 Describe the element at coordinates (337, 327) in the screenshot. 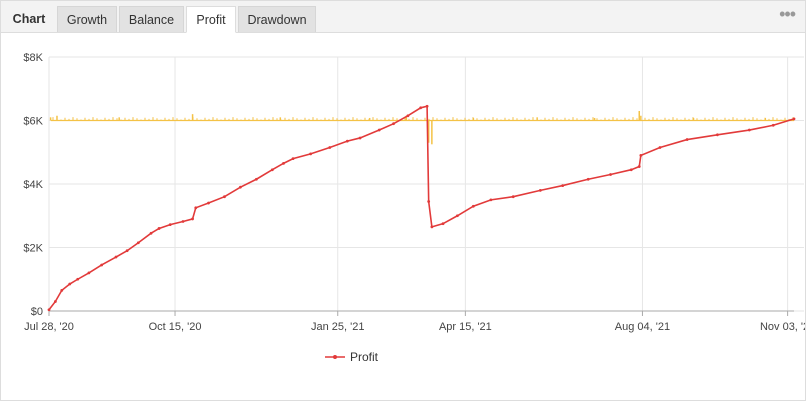

I see `x-tick-label: Jan 25, '21` at that location.